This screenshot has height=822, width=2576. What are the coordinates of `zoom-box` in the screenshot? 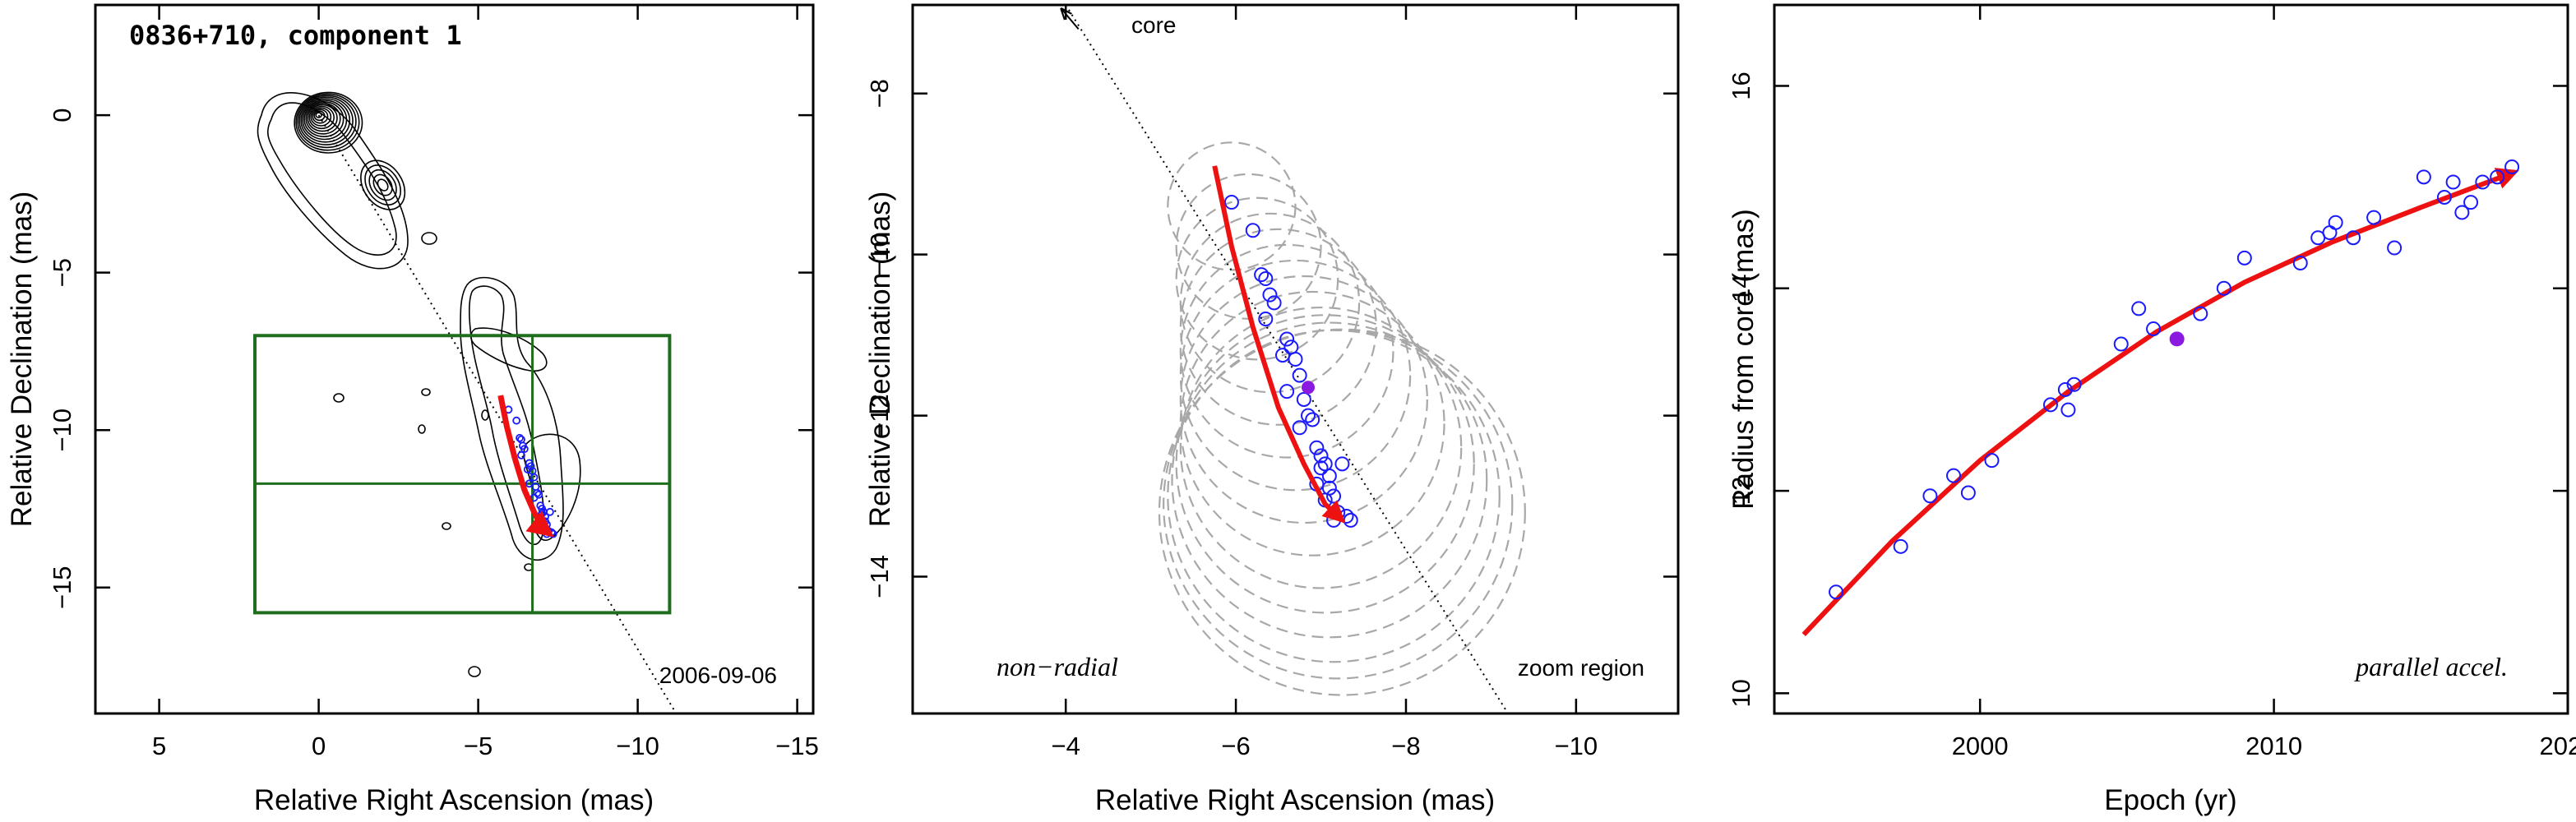 It's located at (462, 475).